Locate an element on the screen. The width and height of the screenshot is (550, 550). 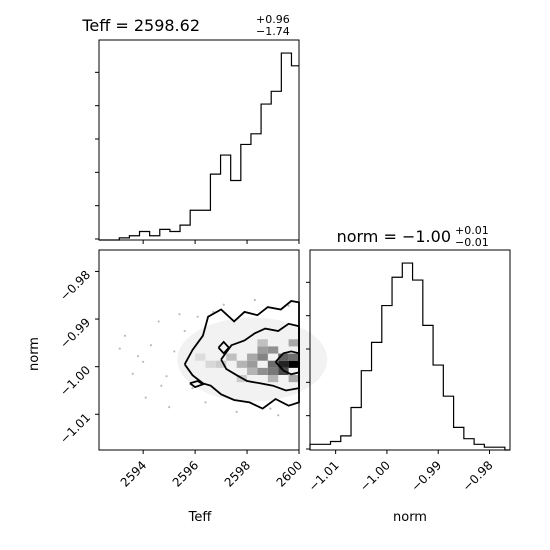
scatter-frame is located at coordinates (199, 350).